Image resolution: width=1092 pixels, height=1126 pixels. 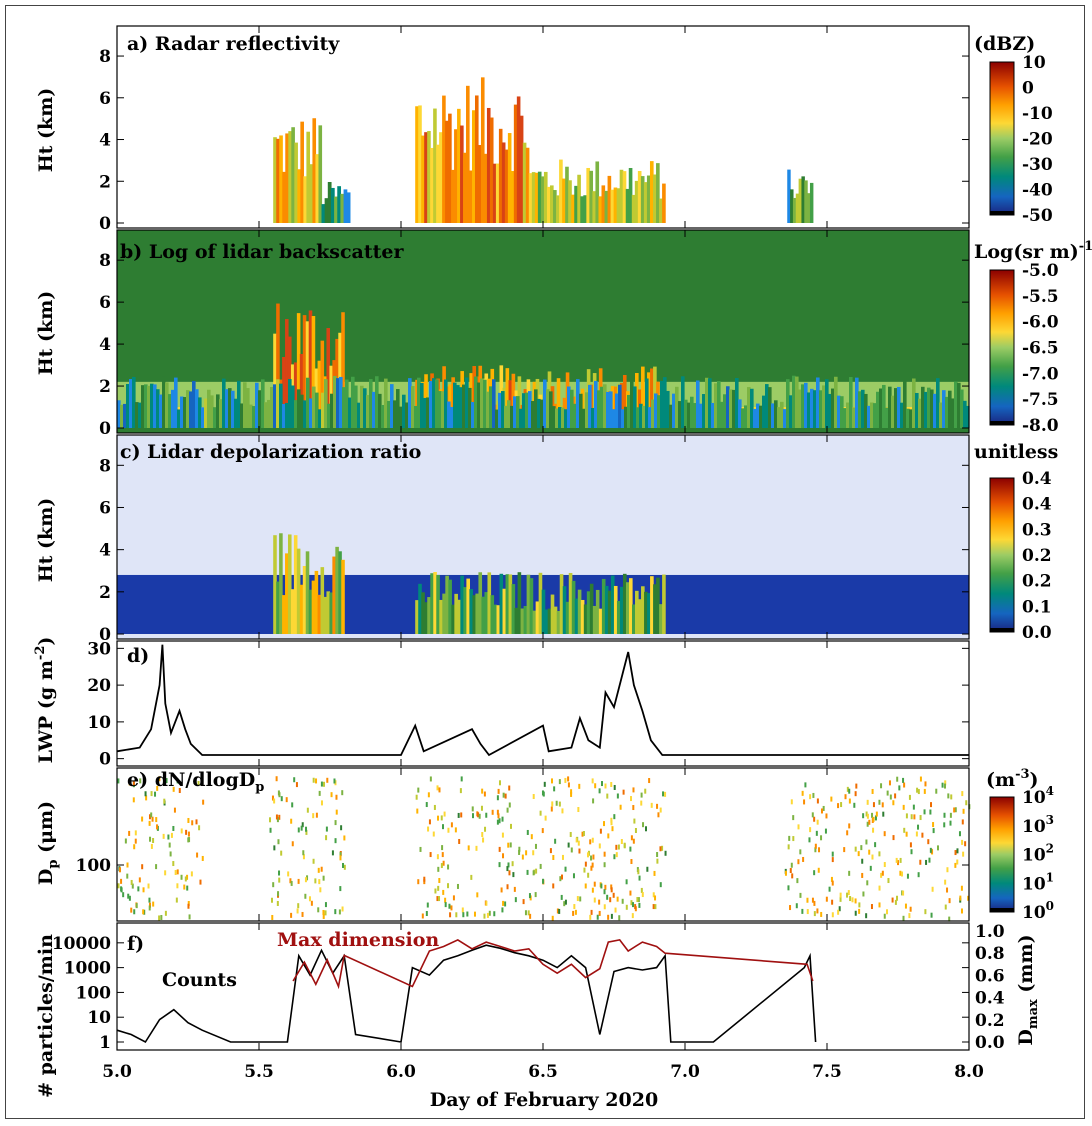 I want to click on colorbar-tick-label: 104, so click(x=1038, y=796).